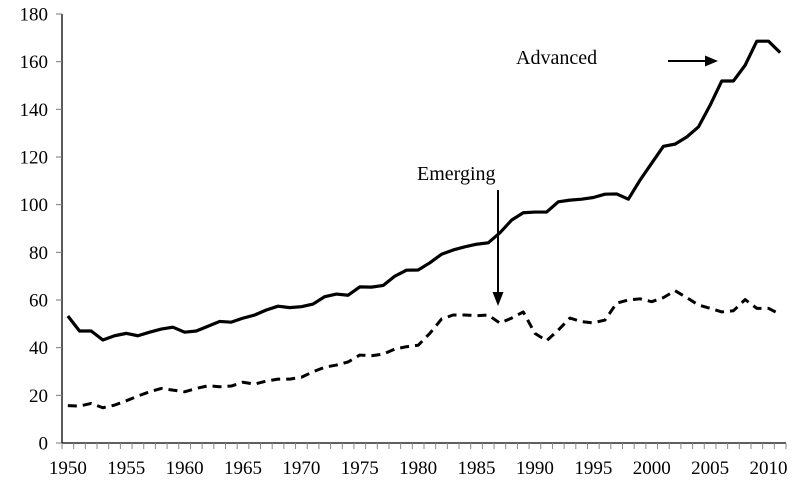 This screenshot has height=486, width=793. Describe the element at coordinates (243, 468) in the screenshot. I see `x-tick-label: 1965` at that location.